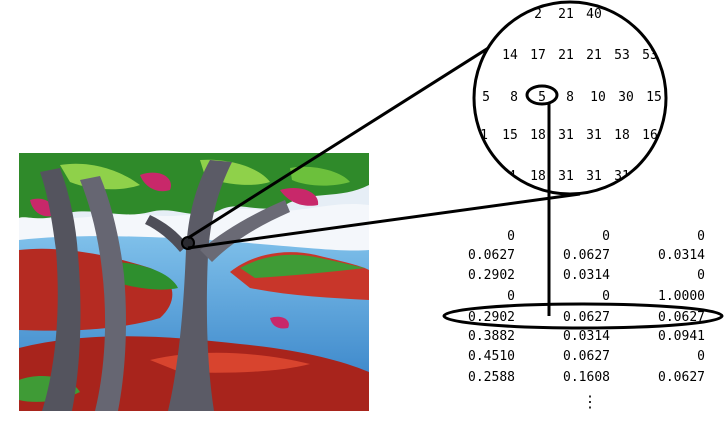 This screenshot has height=421, width=726. I want to click on zoom-value: 17, so click(538, 55).